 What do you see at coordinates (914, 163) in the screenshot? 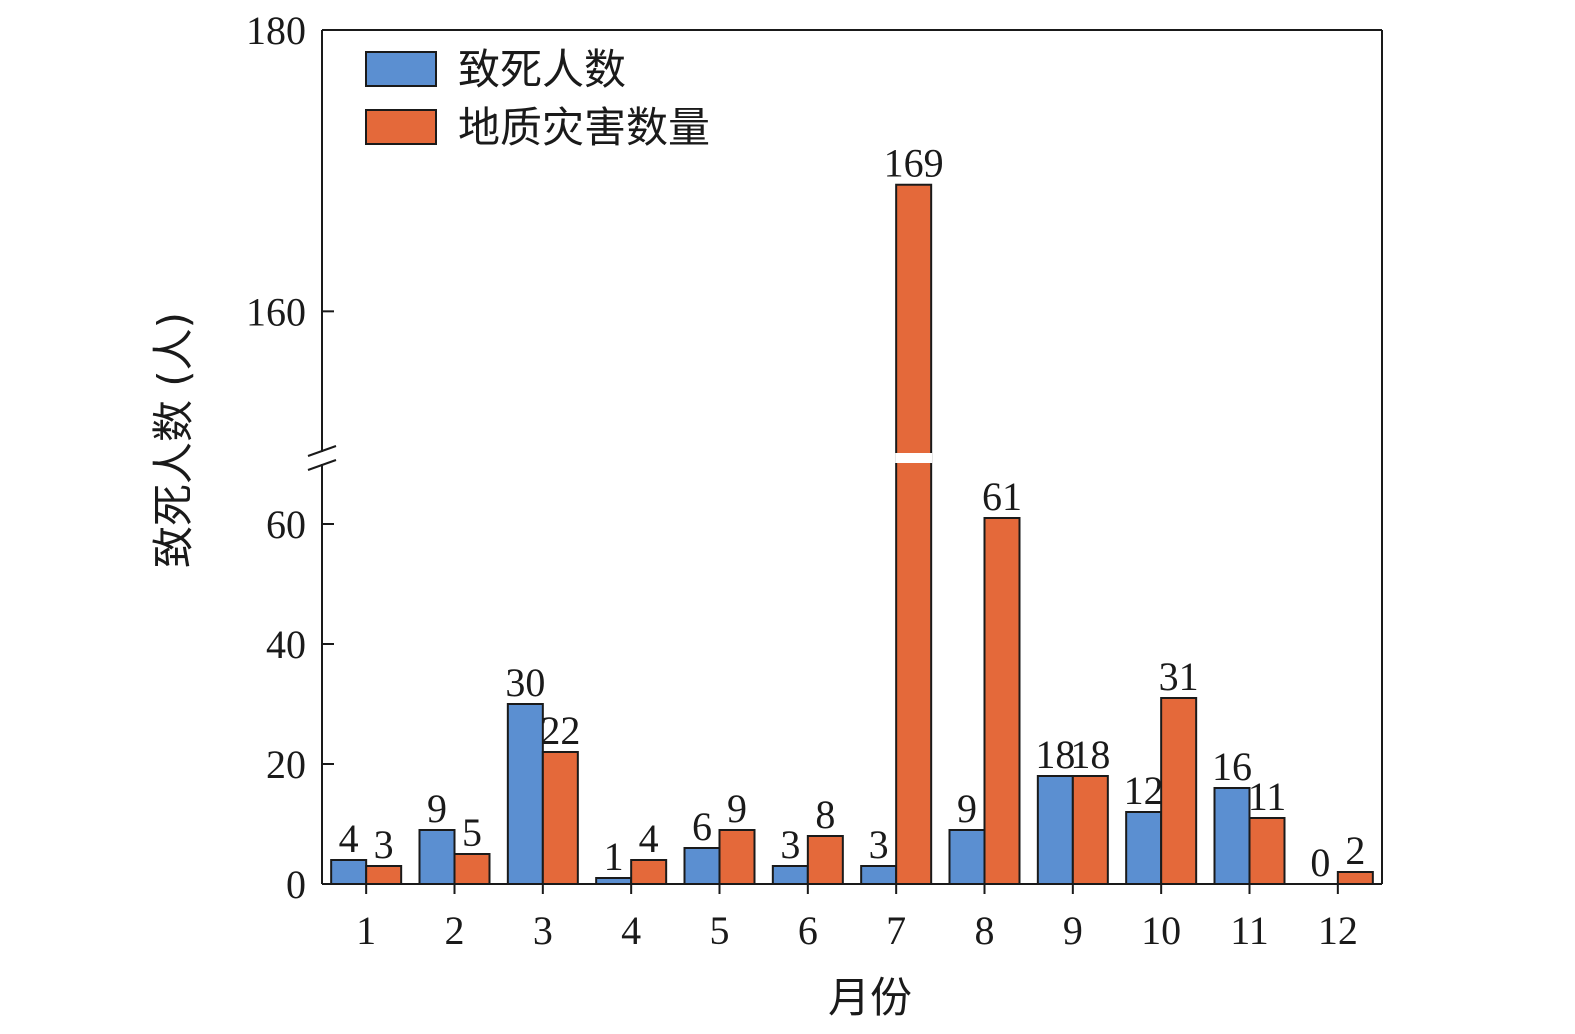
I see `data-label: 169` at bounding box center [914, 163].